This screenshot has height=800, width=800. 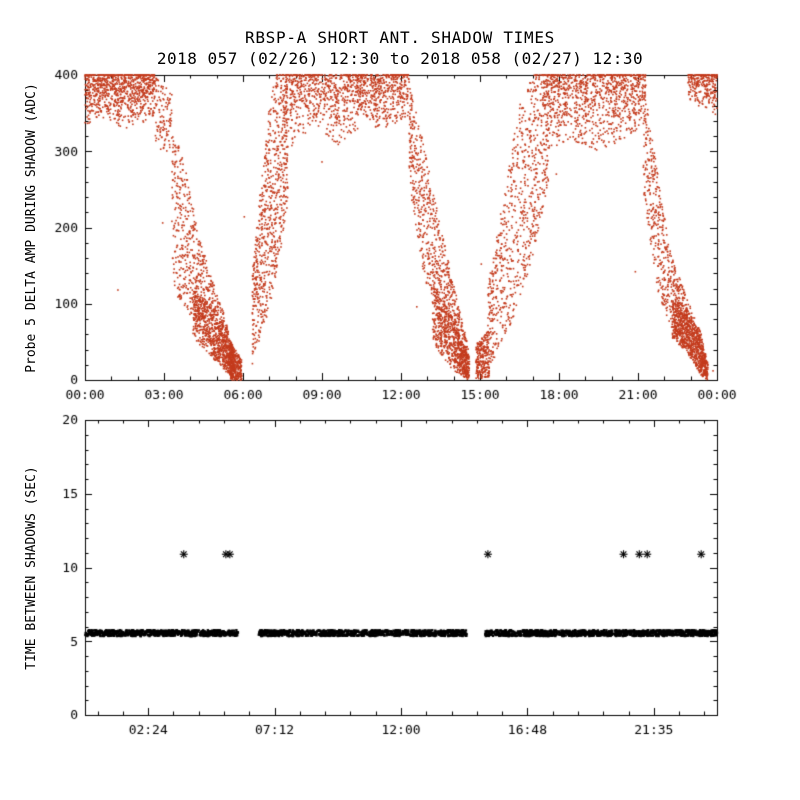 I want to click on y-axis-label-bottom-panel: TIME BETWEEN SHADOWS (SEC), so click(x=31, y=568).